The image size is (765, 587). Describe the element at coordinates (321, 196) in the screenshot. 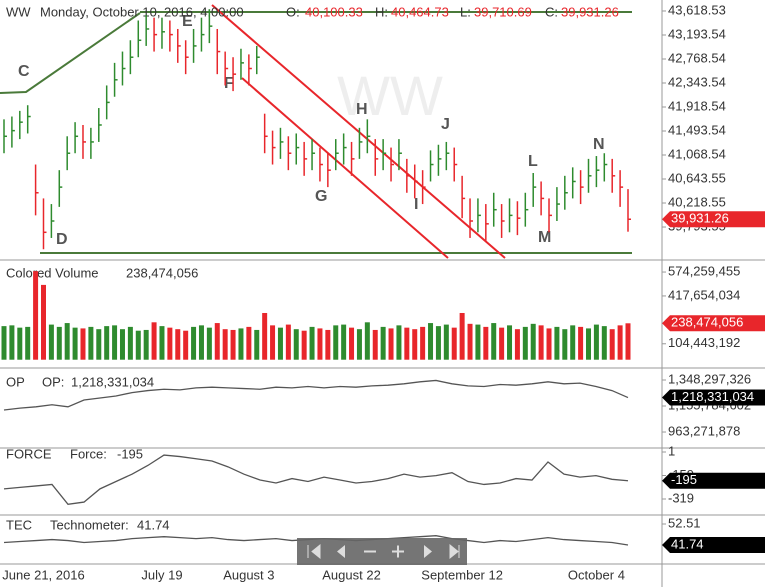

I see `annotation: G` at that location.